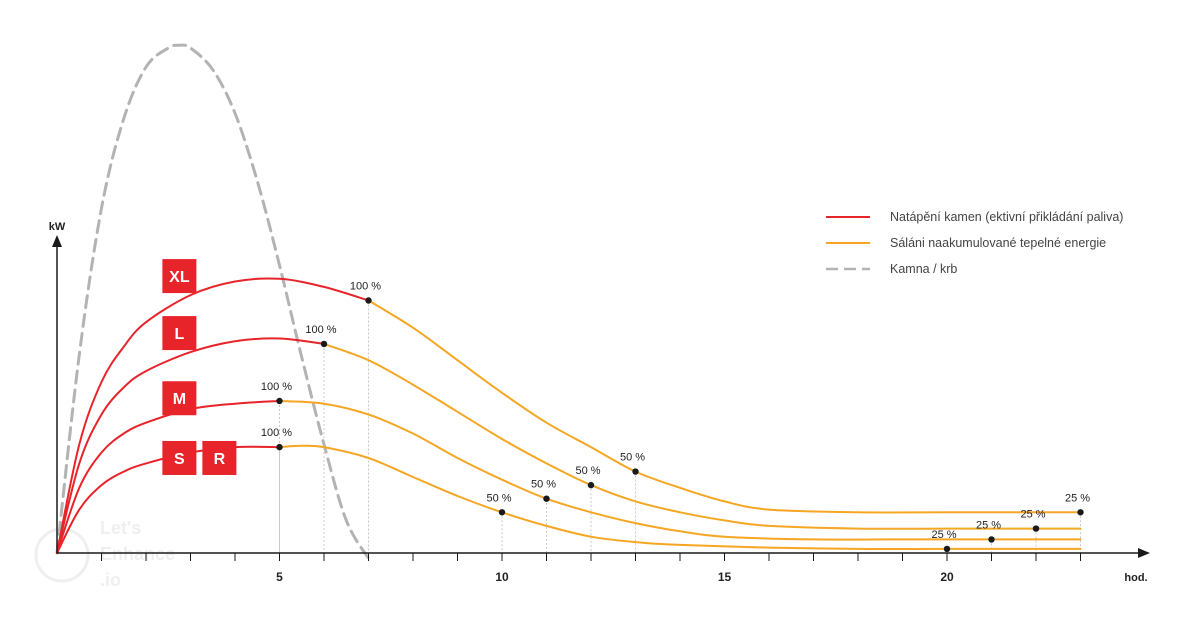 The height and width of the screenshot is (621, 1200). I want to click on series-l-marker-label-2: 25 %, so click(1032, 515).